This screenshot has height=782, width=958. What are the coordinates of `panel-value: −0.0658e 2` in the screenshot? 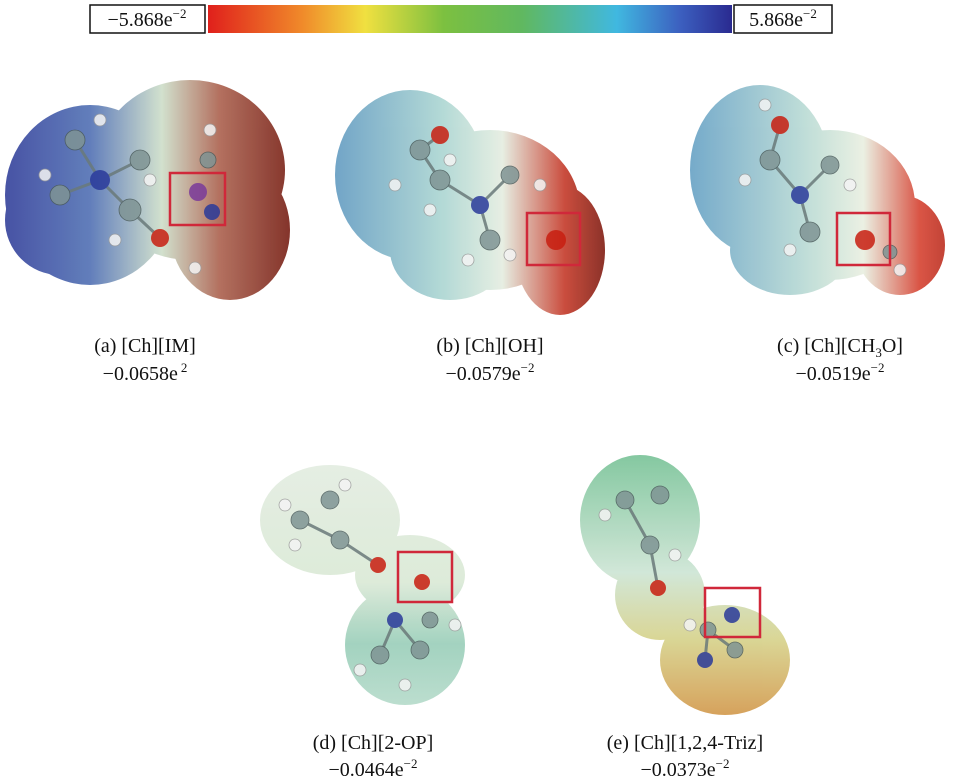 It's located at (145, 372).